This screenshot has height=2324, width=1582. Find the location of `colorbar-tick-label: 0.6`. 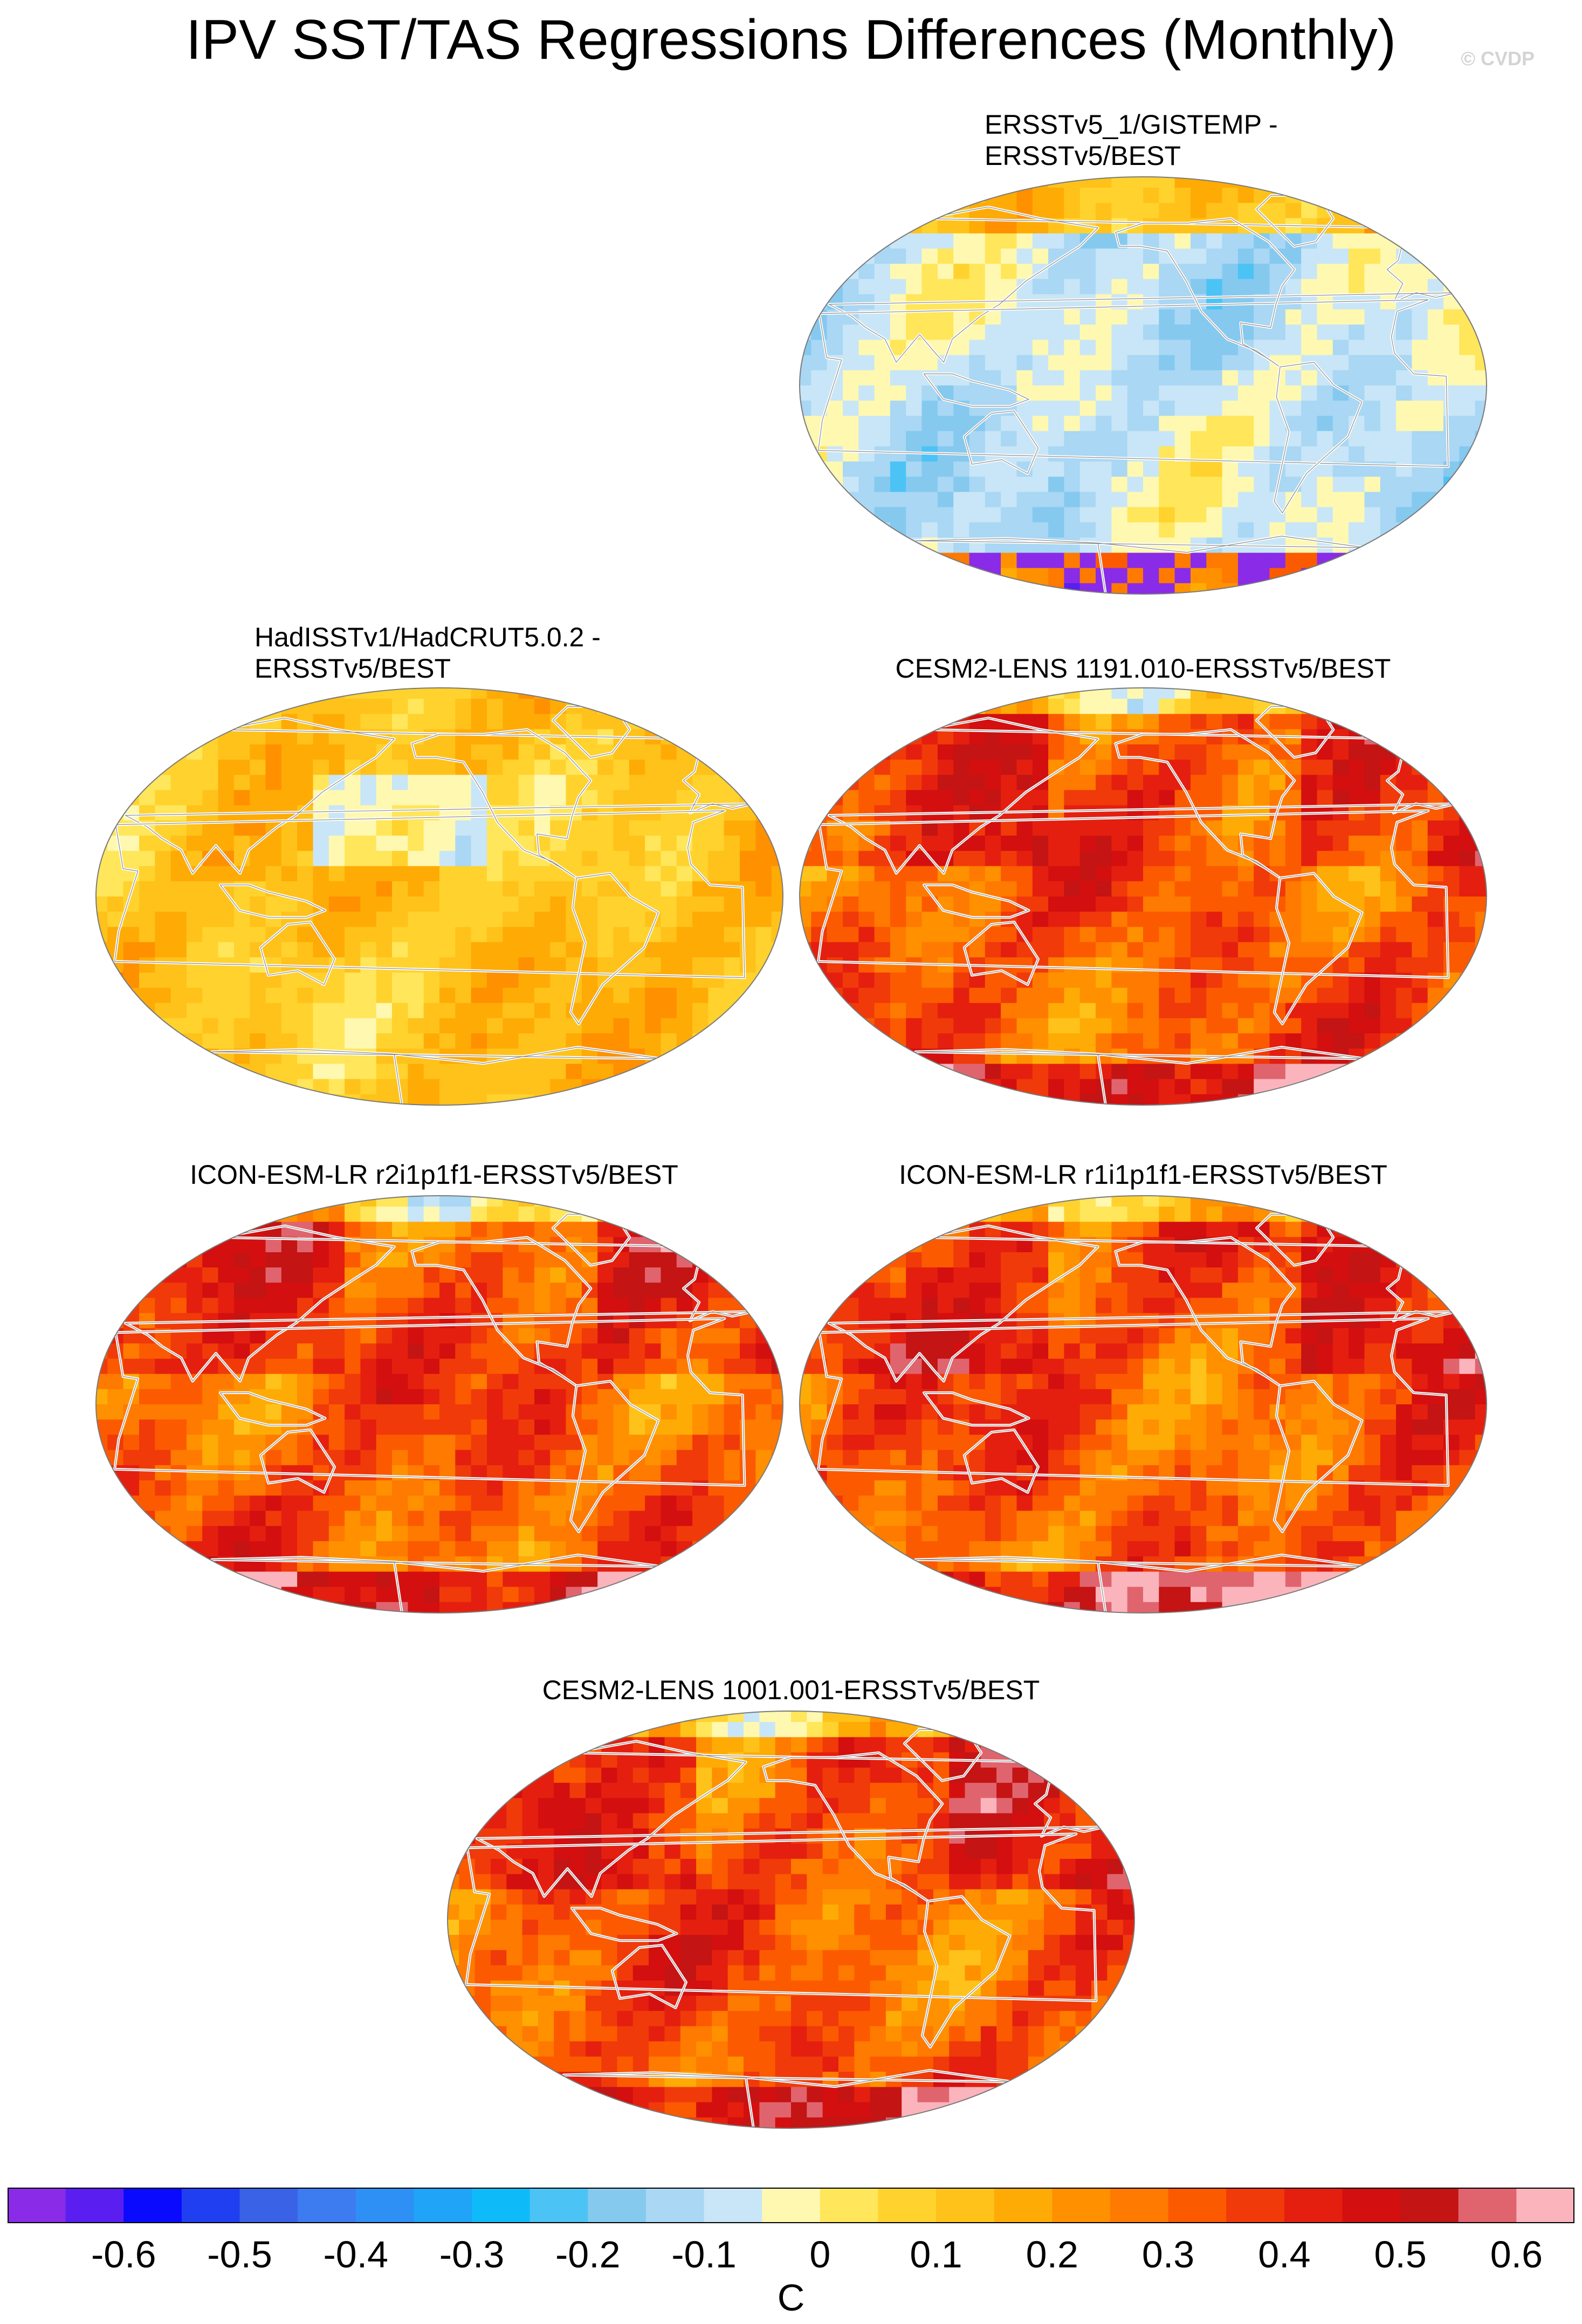

colorbar-tick-label: 0.6 is located at coordinates (1516, 2254).